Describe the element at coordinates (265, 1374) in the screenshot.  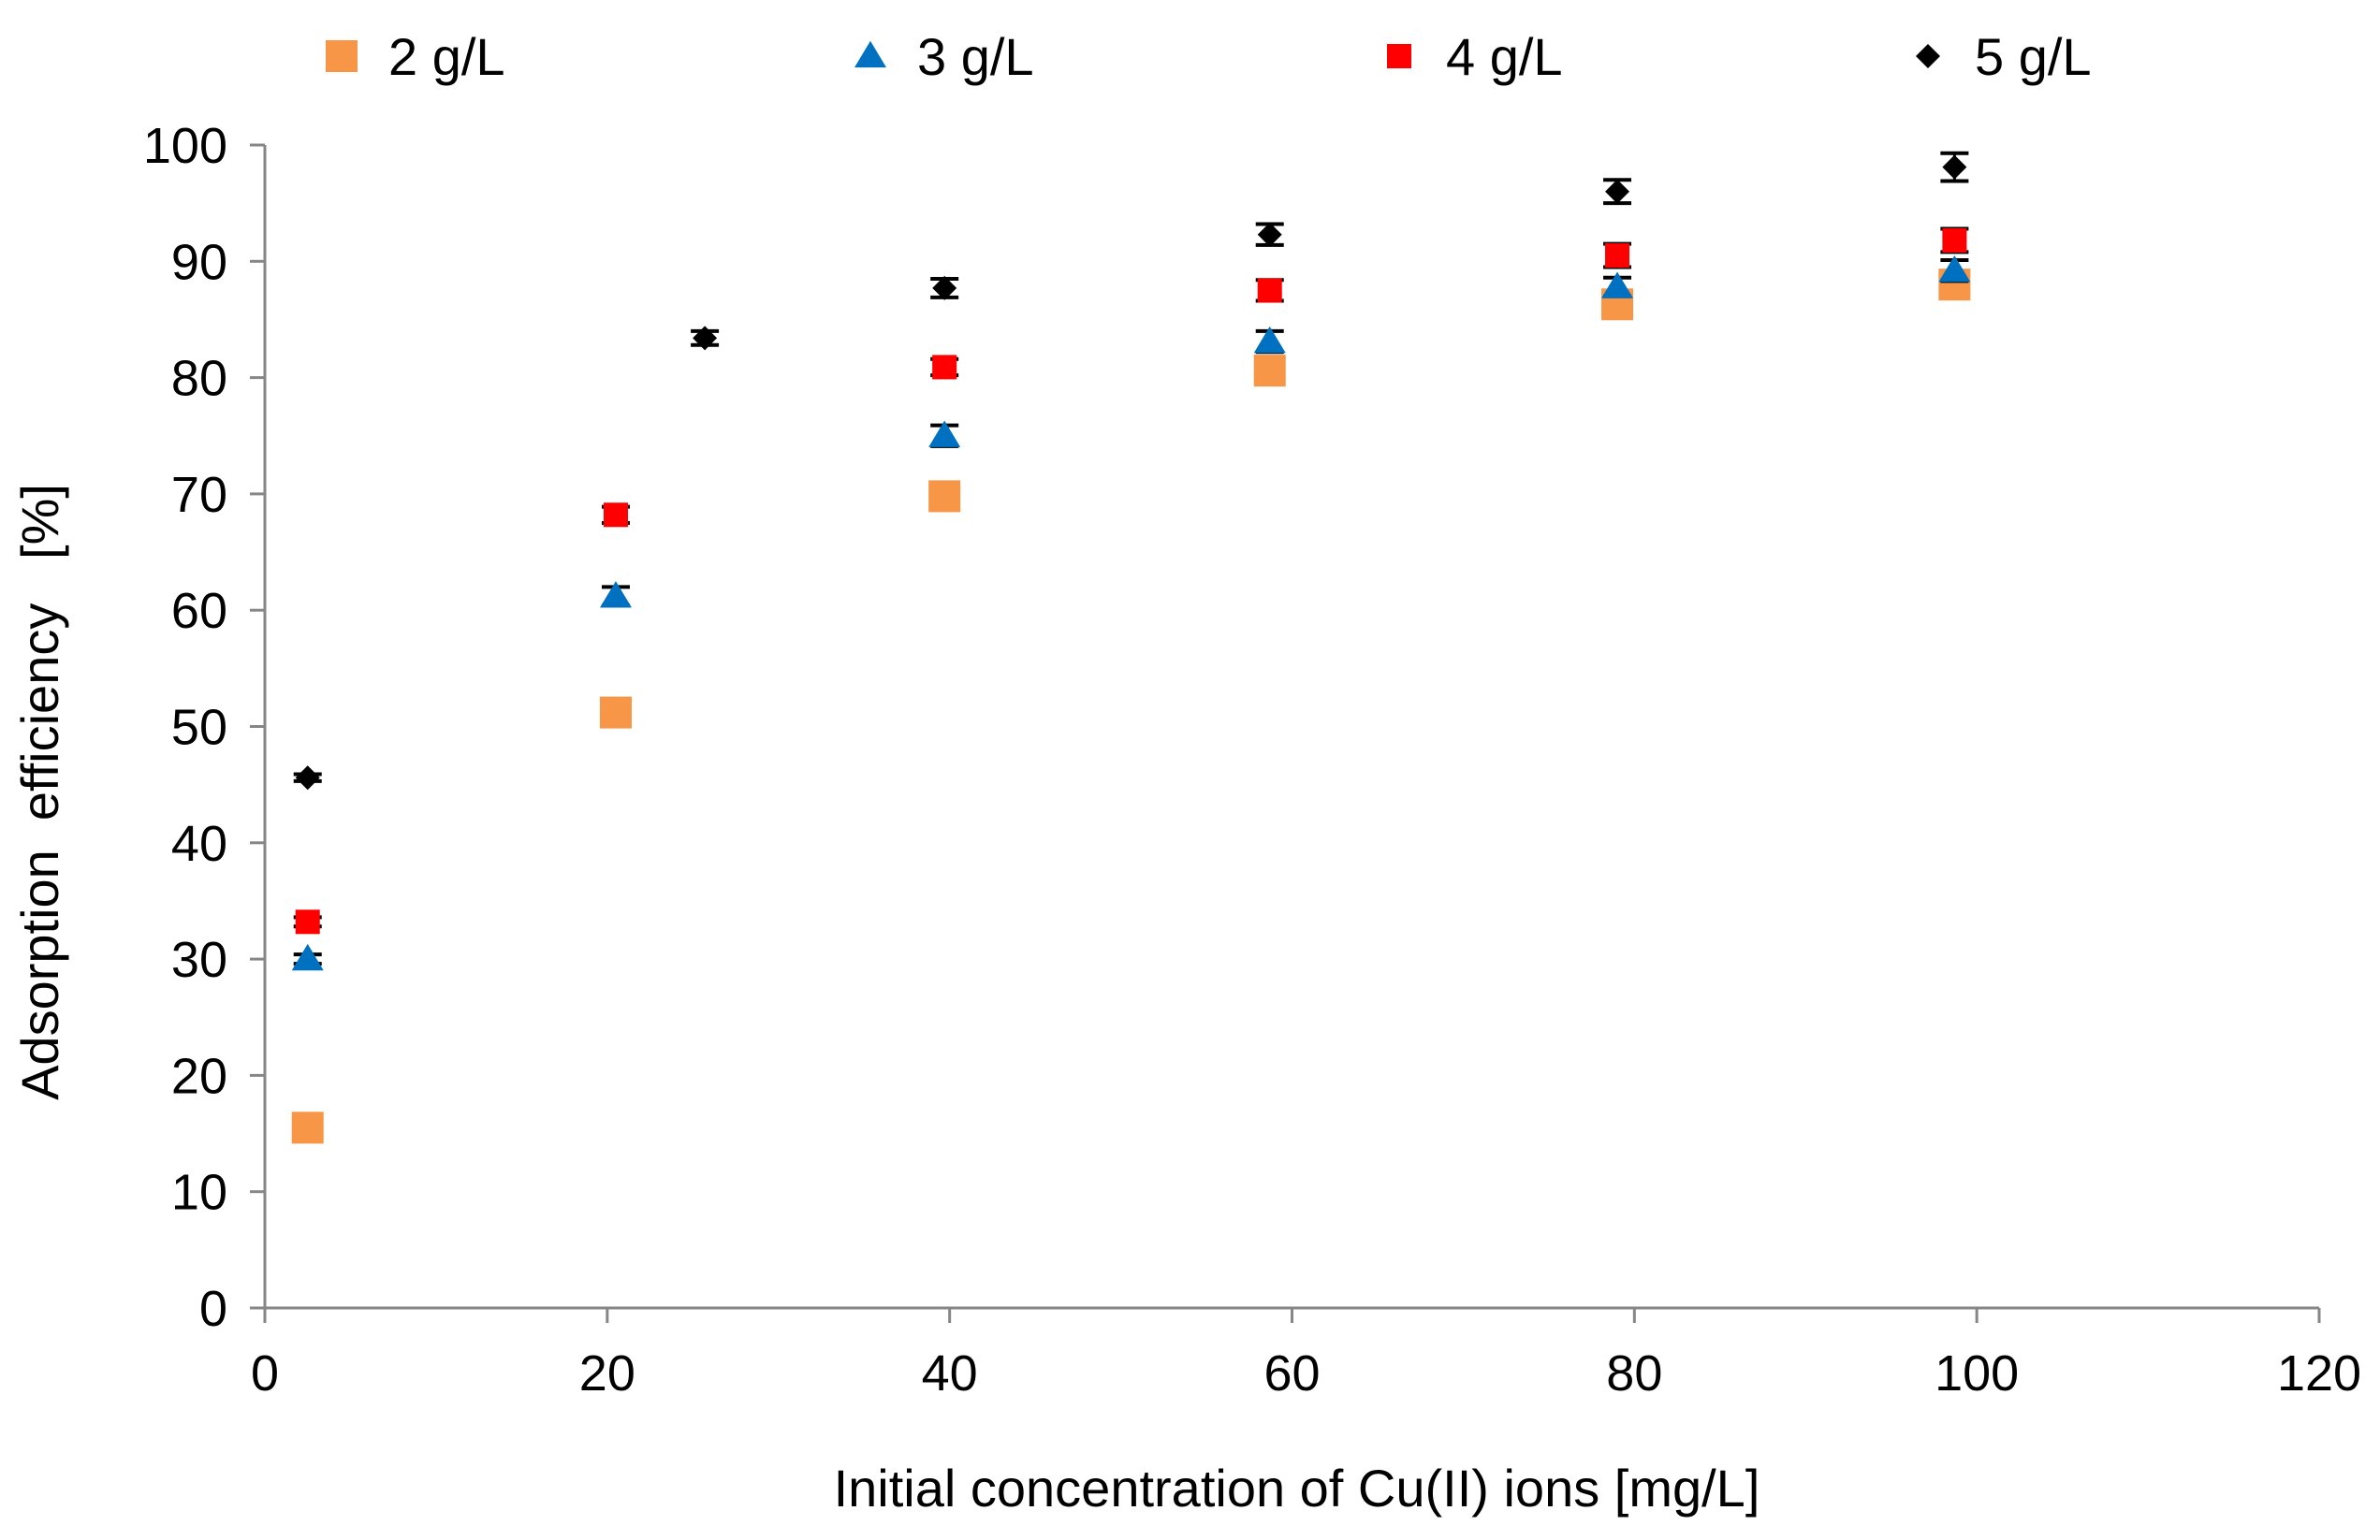
I see `x-tick-label: 0` at that location.